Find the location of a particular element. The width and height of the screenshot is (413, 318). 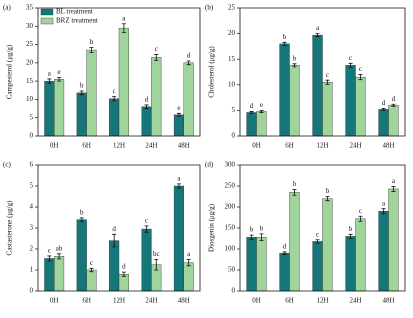

y-tick-label: 35 is located at coordinates (30, 8).